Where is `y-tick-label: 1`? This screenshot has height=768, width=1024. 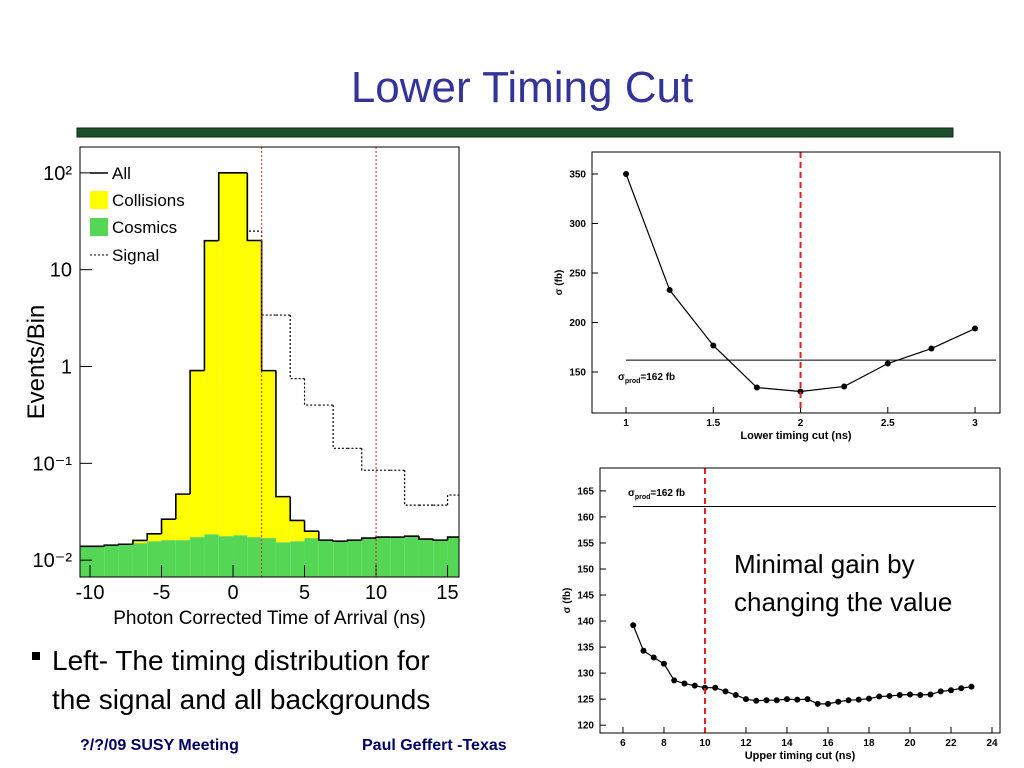 y-tick-label: 1 is located at coordinates (66, 368).